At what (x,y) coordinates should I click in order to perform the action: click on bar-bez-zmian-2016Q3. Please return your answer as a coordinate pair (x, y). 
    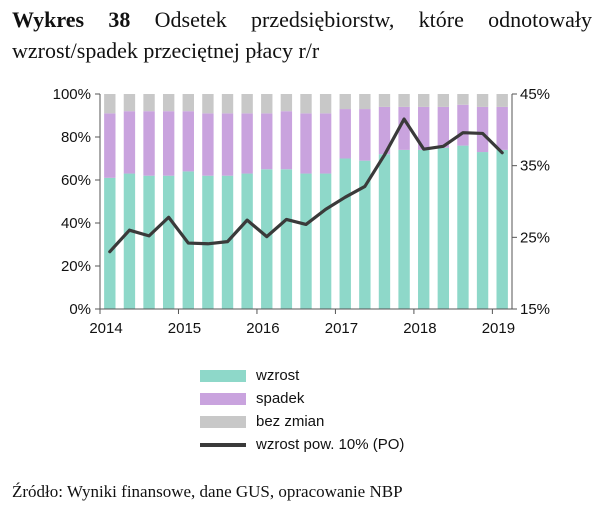
    Looking at the image, I should click on (306, 104).